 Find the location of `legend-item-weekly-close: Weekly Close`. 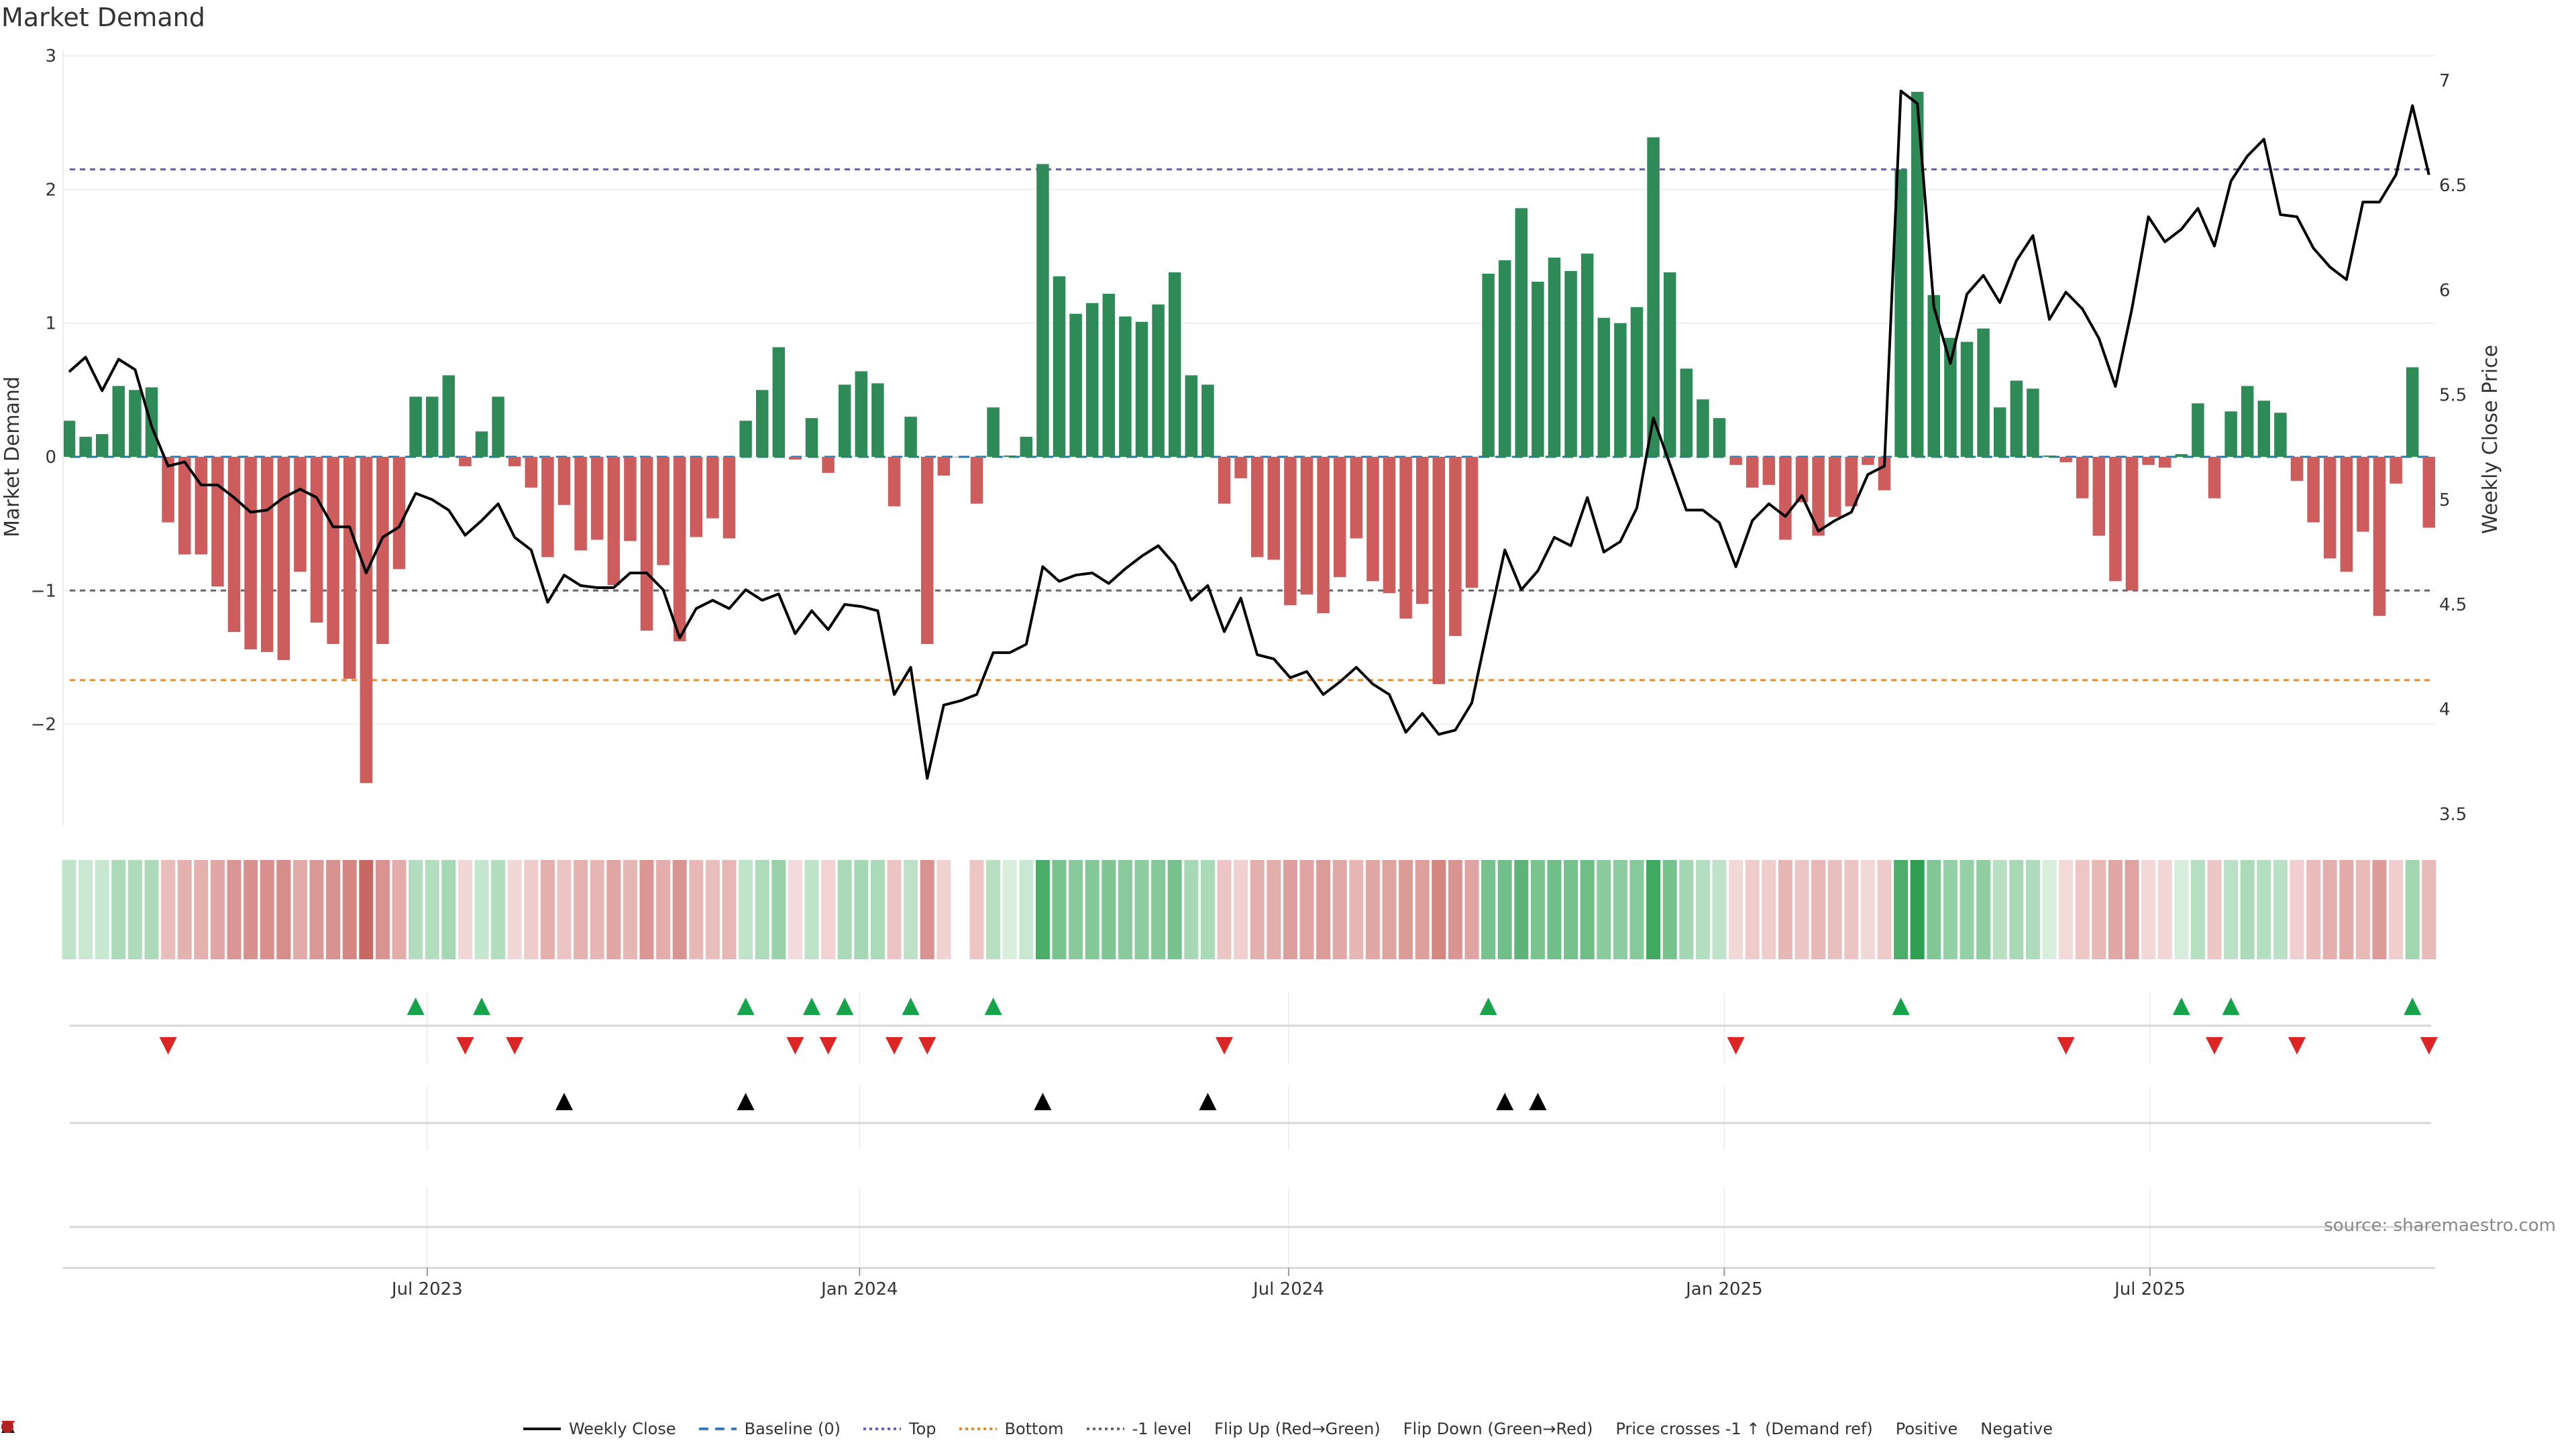

legend-item-weekly-close: Weekly Close is located at coordinates (599, 1428).